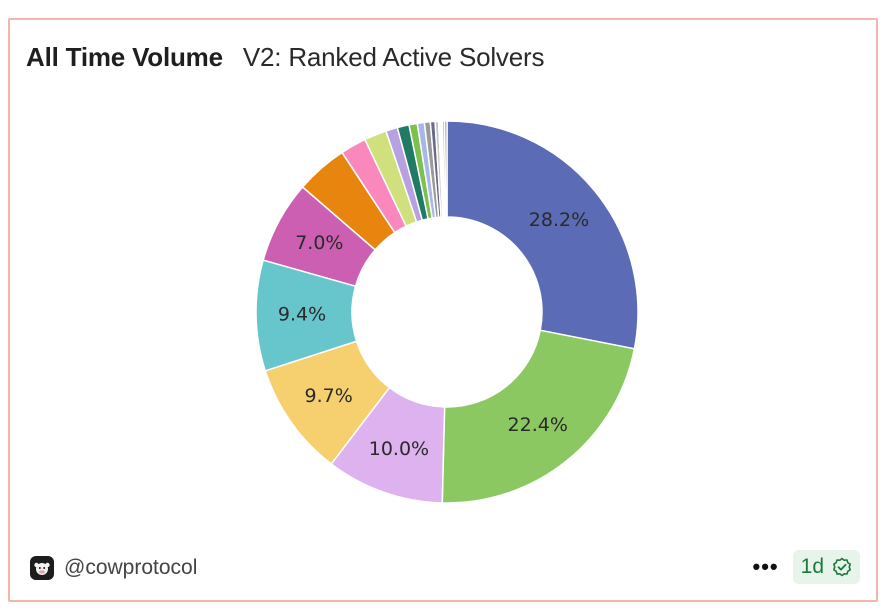 Image resolution: width=888 pixels, height=612 pixels. What do you see at coordinates (42, 568) in the screenshot?
I see `cow-avatar-icon` at bounding box center [42, 568].